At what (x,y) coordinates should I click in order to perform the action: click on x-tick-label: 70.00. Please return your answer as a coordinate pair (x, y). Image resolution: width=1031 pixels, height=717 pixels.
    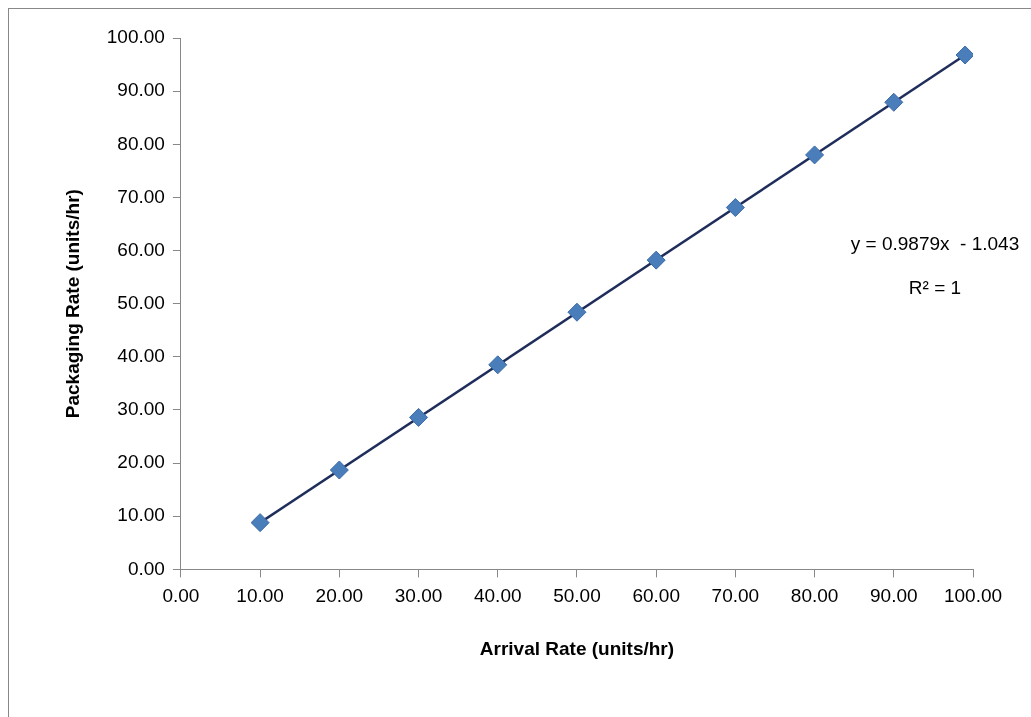
    Looking at the image, I should click on (735, 596).